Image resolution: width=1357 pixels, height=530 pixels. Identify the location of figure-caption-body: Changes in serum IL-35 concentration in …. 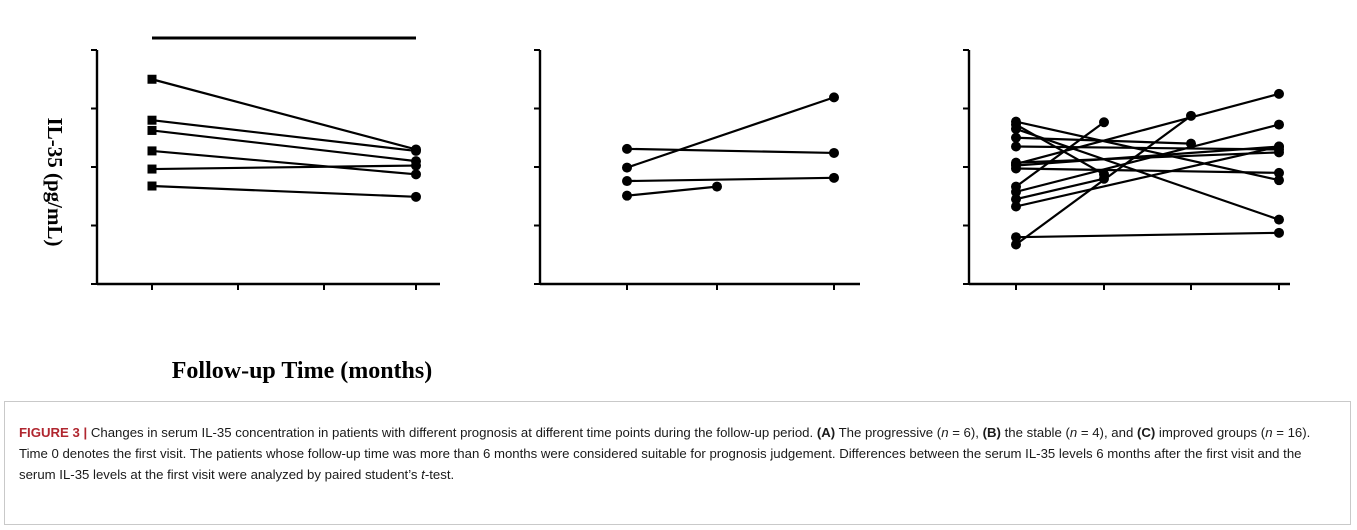
(664, 453).